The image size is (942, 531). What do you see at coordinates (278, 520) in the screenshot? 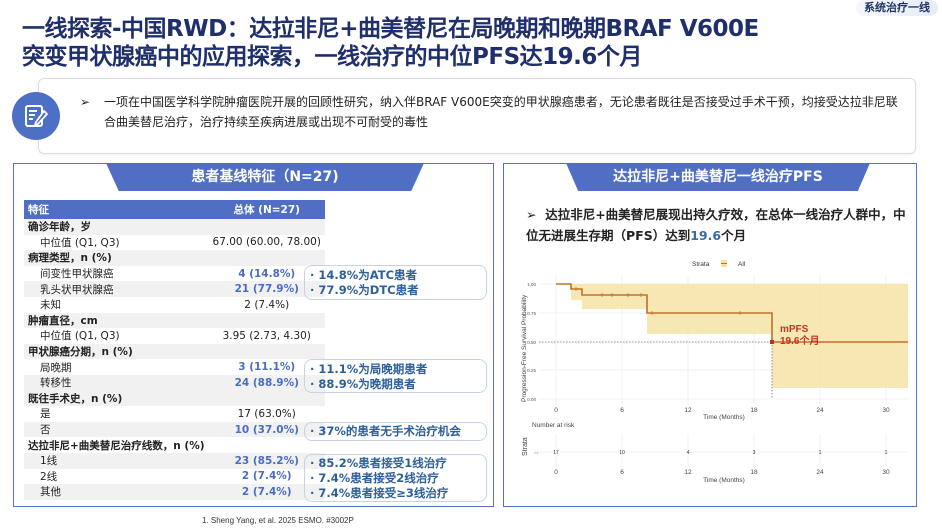
I see `footnote-reference: 1. Sheng Yang, et al. 2025 ESMO. #3002P` at bounding box center [278, 520].